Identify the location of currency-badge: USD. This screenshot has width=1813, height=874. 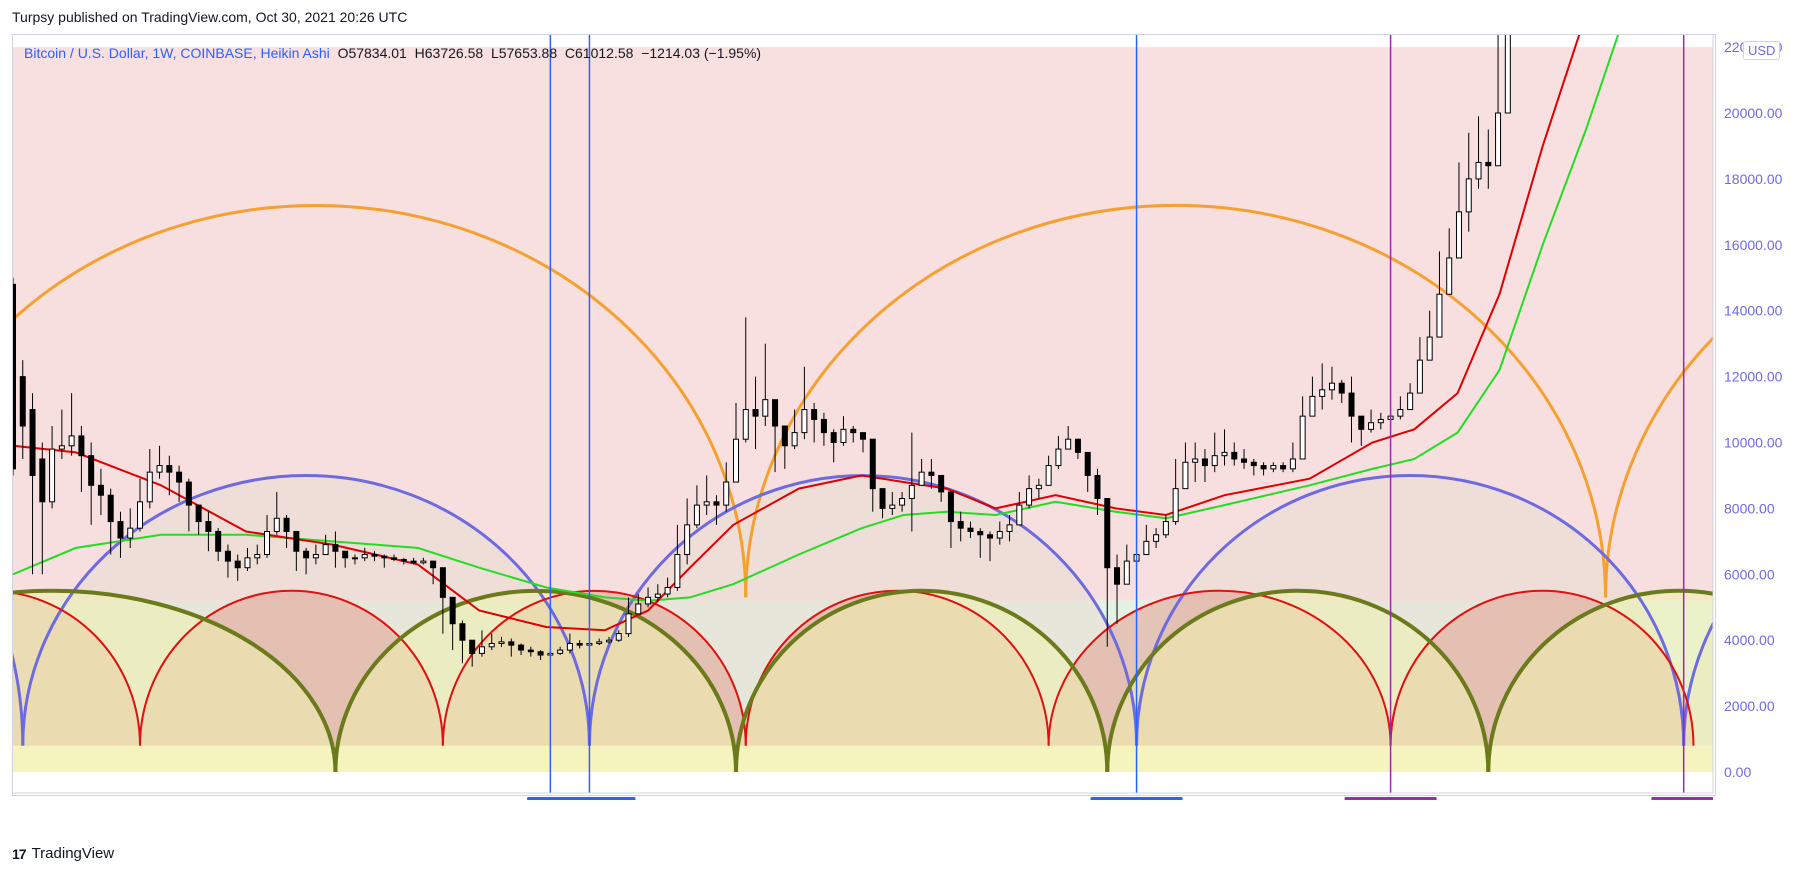
(1762, 50).